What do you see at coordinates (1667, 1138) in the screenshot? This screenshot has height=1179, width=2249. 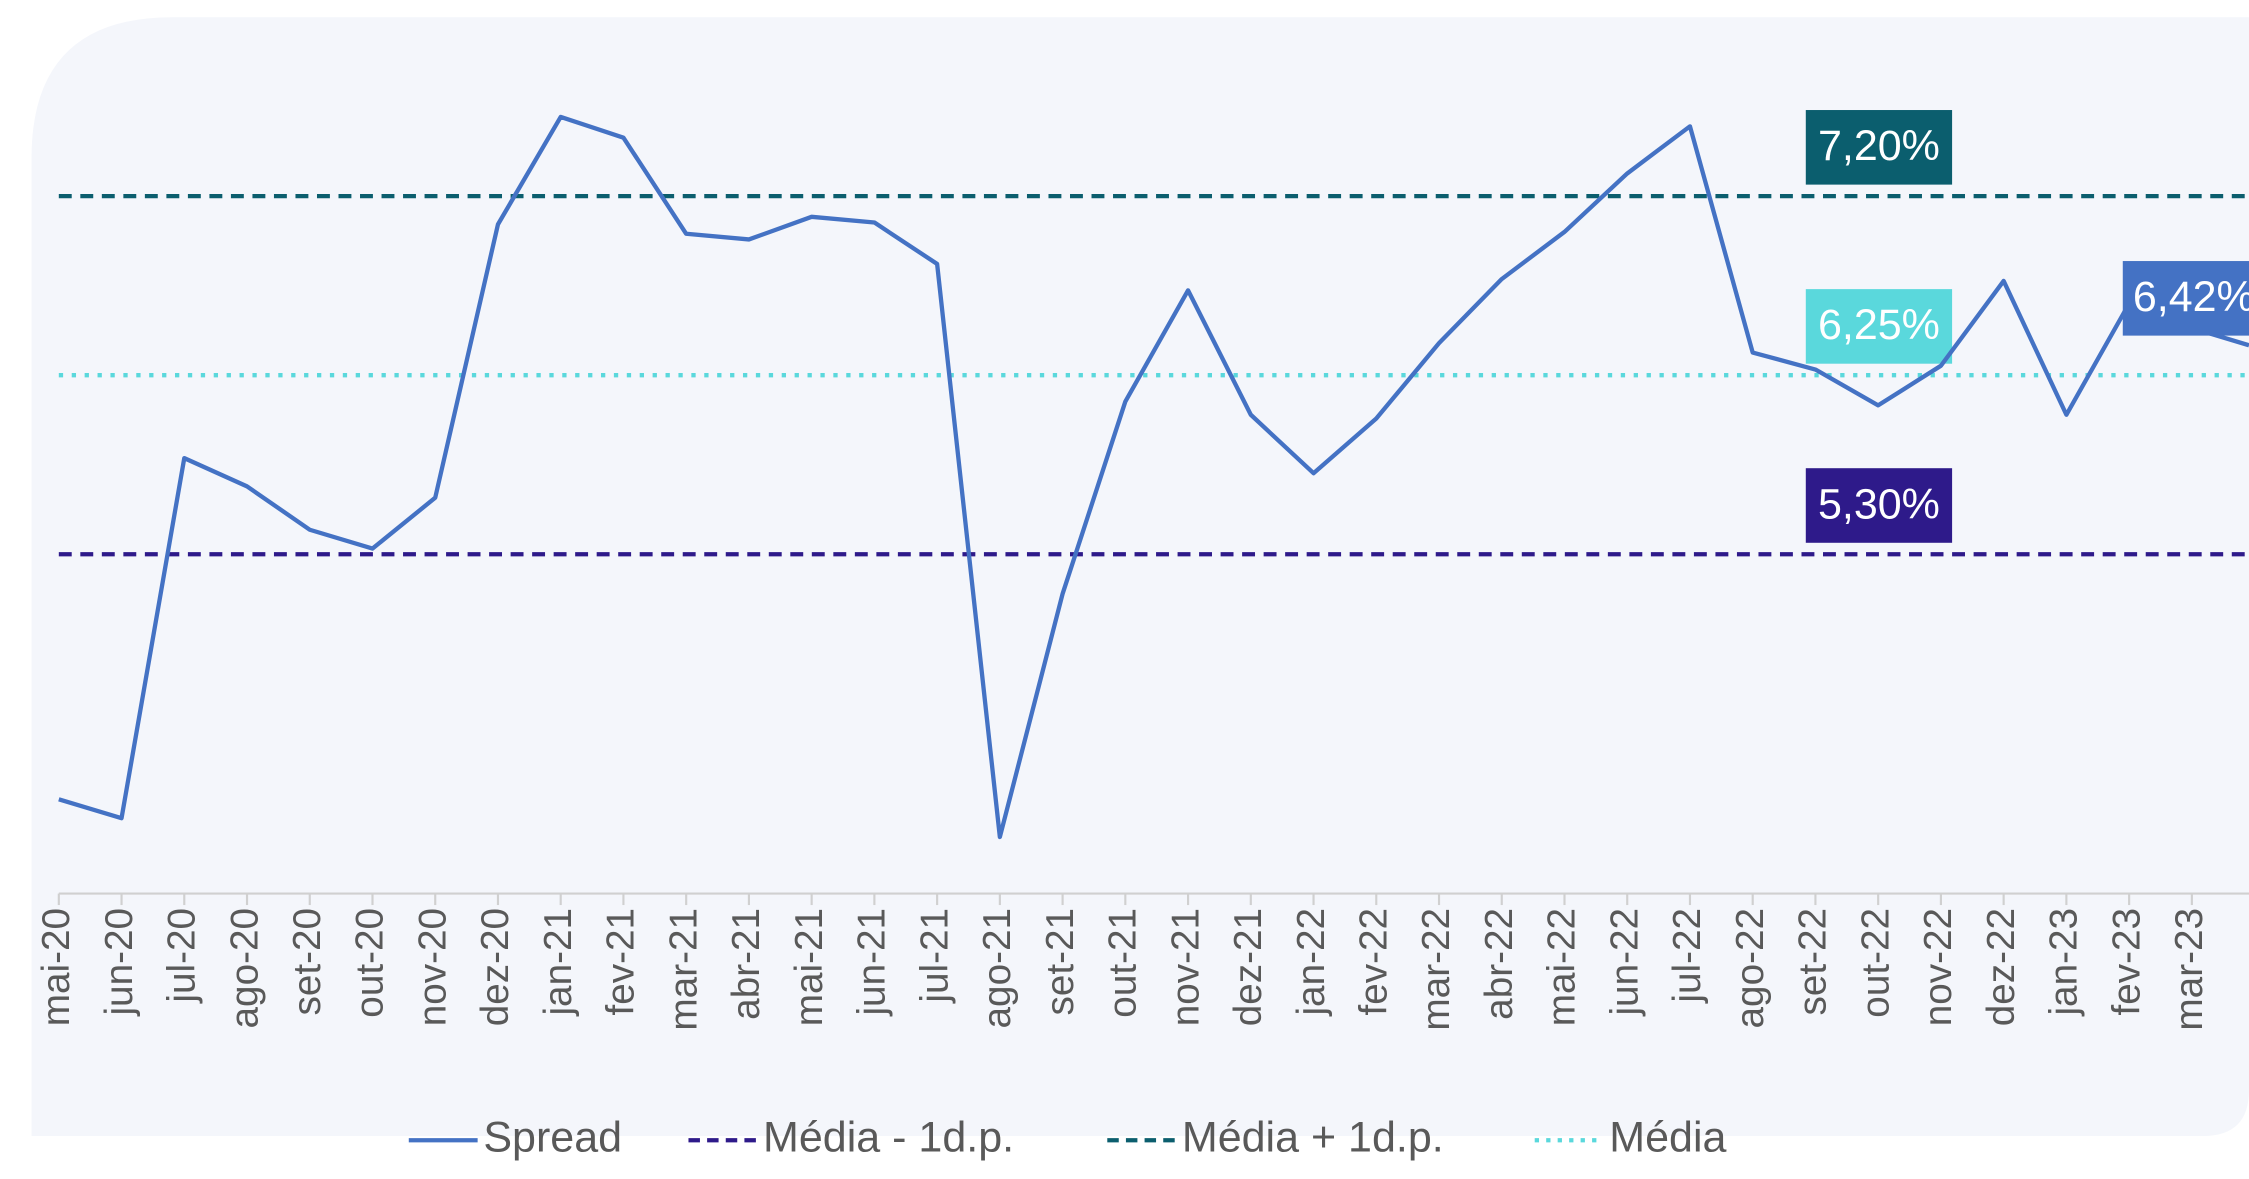 I see `legend-label: Média` at bounding box center [1667, 1138].